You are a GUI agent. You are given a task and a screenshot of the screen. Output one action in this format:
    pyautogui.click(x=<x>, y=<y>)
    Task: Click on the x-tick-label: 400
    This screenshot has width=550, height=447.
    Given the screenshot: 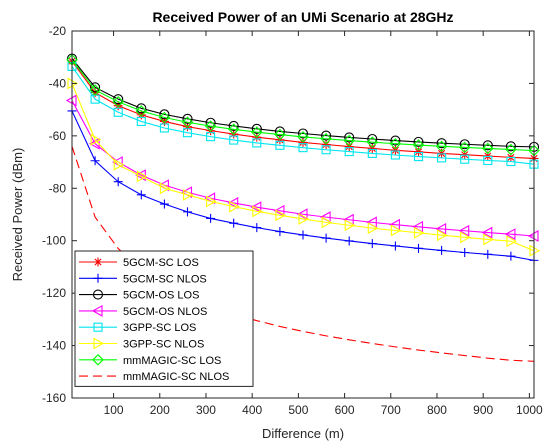 What is the action you would take?
    pyautogui.click(x=252, y=410)
    